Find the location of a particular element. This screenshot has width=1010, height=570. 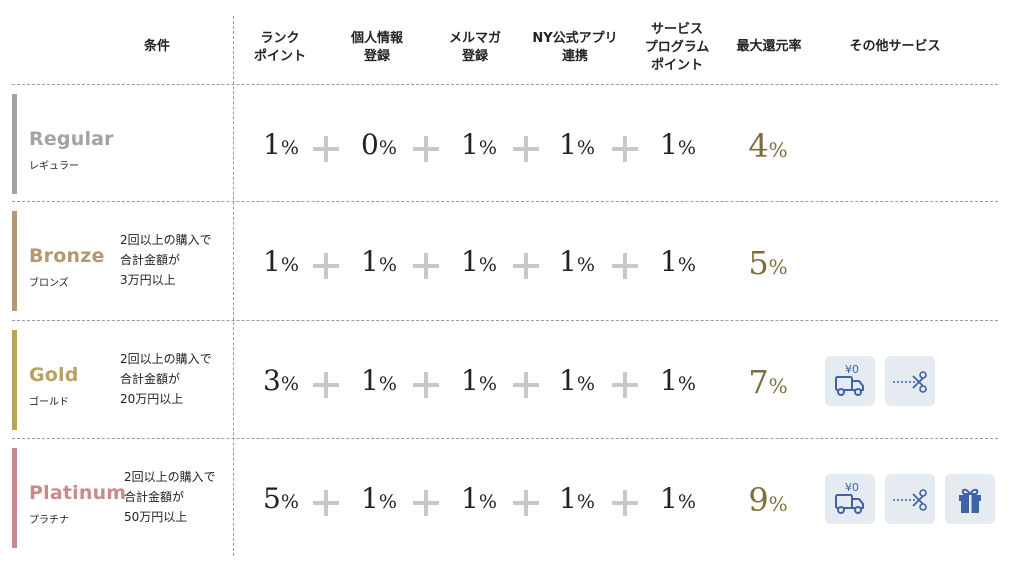

yen-label: ¥0 is located at coordinates (852, 487).